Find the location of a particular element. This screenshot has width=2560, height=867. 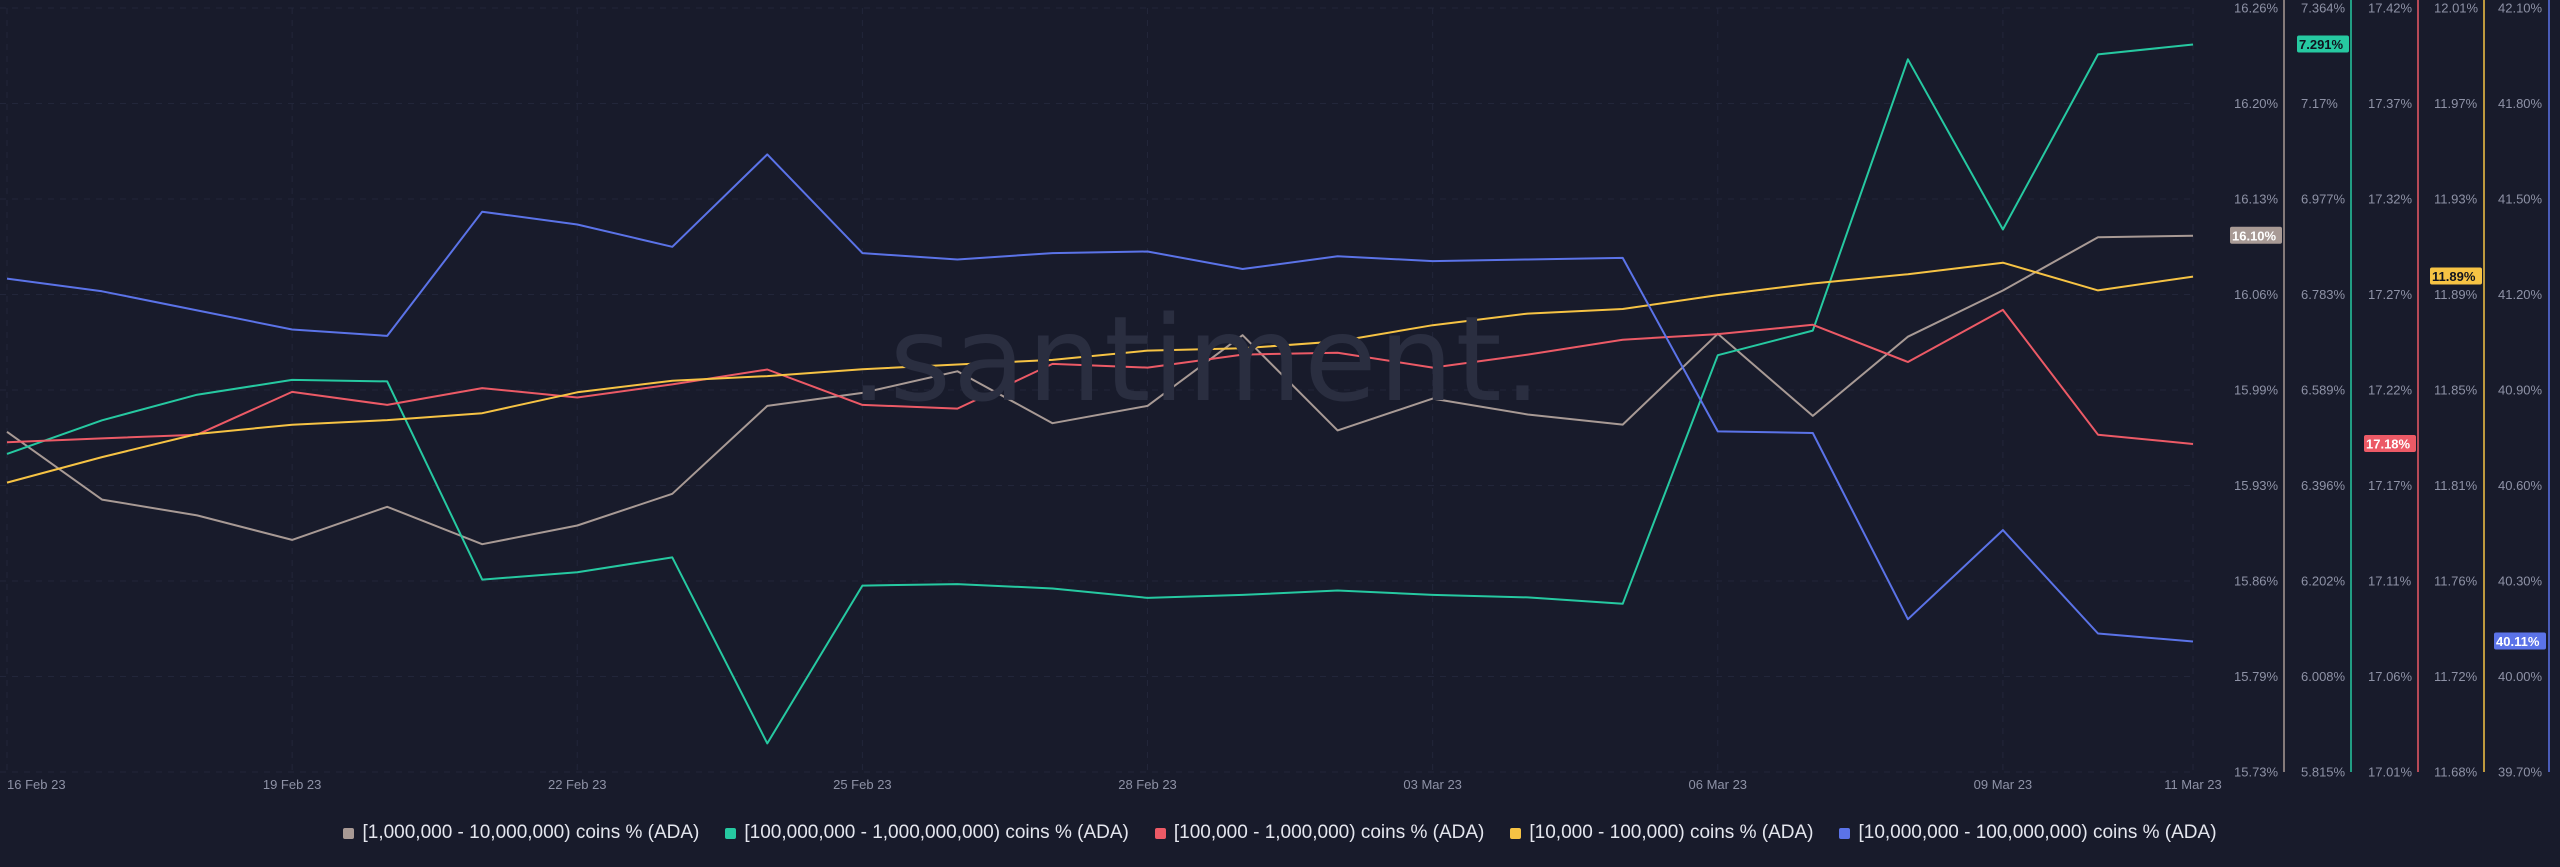

x-tick-label: 25 Feb 23 is located at coordinates (862, 784).